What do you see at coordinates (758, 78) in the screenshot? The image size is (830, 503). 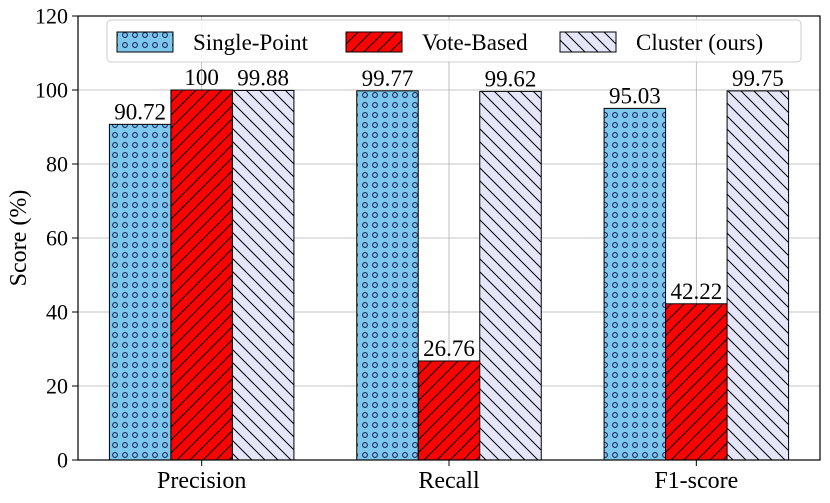 I see `value-label-cluster-ours-f1-score: 99.75` at bounding box center [758, 78].